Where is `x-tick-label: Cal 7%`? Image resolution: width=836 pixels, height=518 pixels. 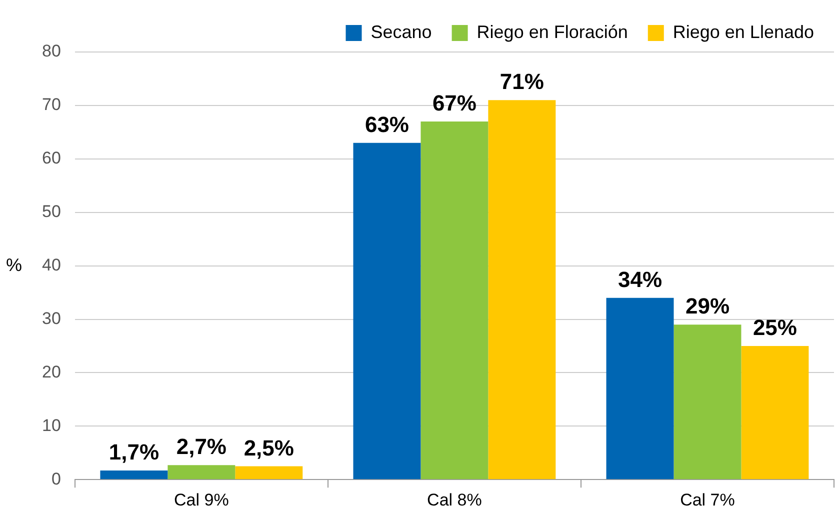 x-tick-label: Cal 7% is located at coordinates (707, 500).